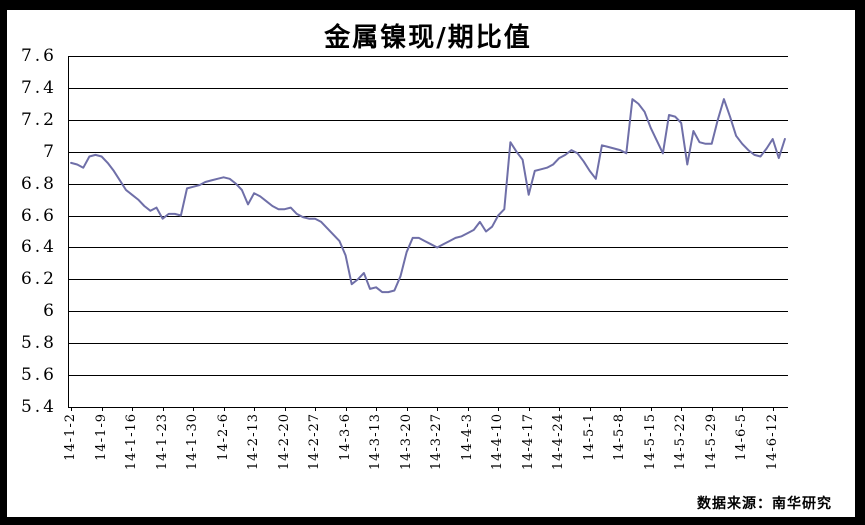  Describe the element at coordinates (38, 279) in the screenshot. I see `y-axis-tick-label: 6.2` at that location.